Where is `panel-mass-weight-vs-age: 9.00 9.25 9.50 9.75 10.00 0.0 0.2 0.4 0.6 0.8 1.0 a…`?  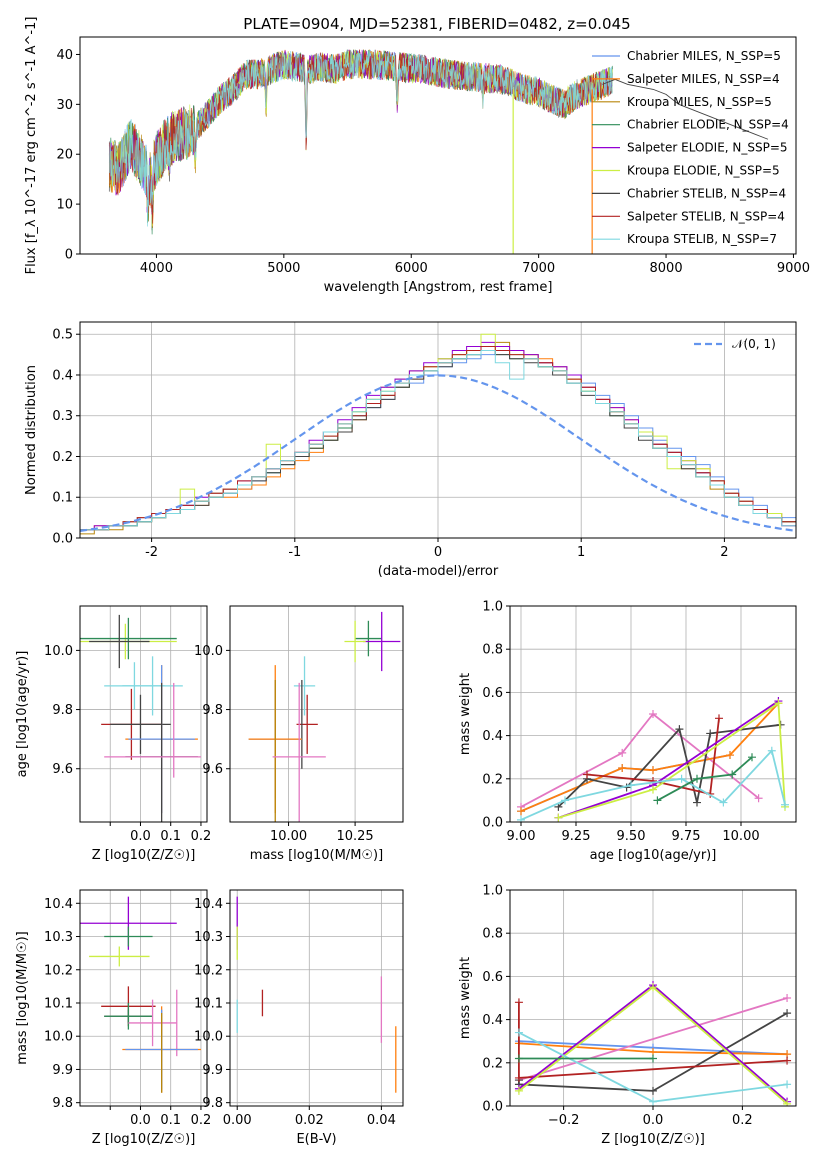
panel-mass-weight-vs-age: 9.00 9.25 9.50 9.75 10.00 0.0 0.2 0.4 0.6 0.8 1.0 a… is located at coordinates (627, 731).